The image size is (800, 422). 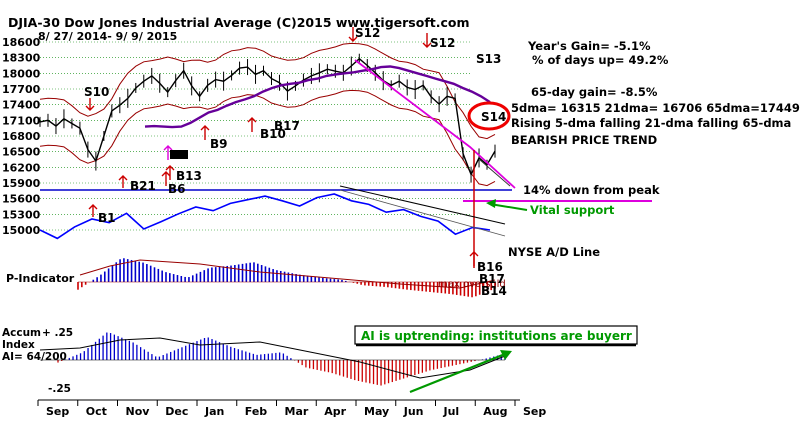 I want to click on signal-b-cluster, so click(x=179, y=154).